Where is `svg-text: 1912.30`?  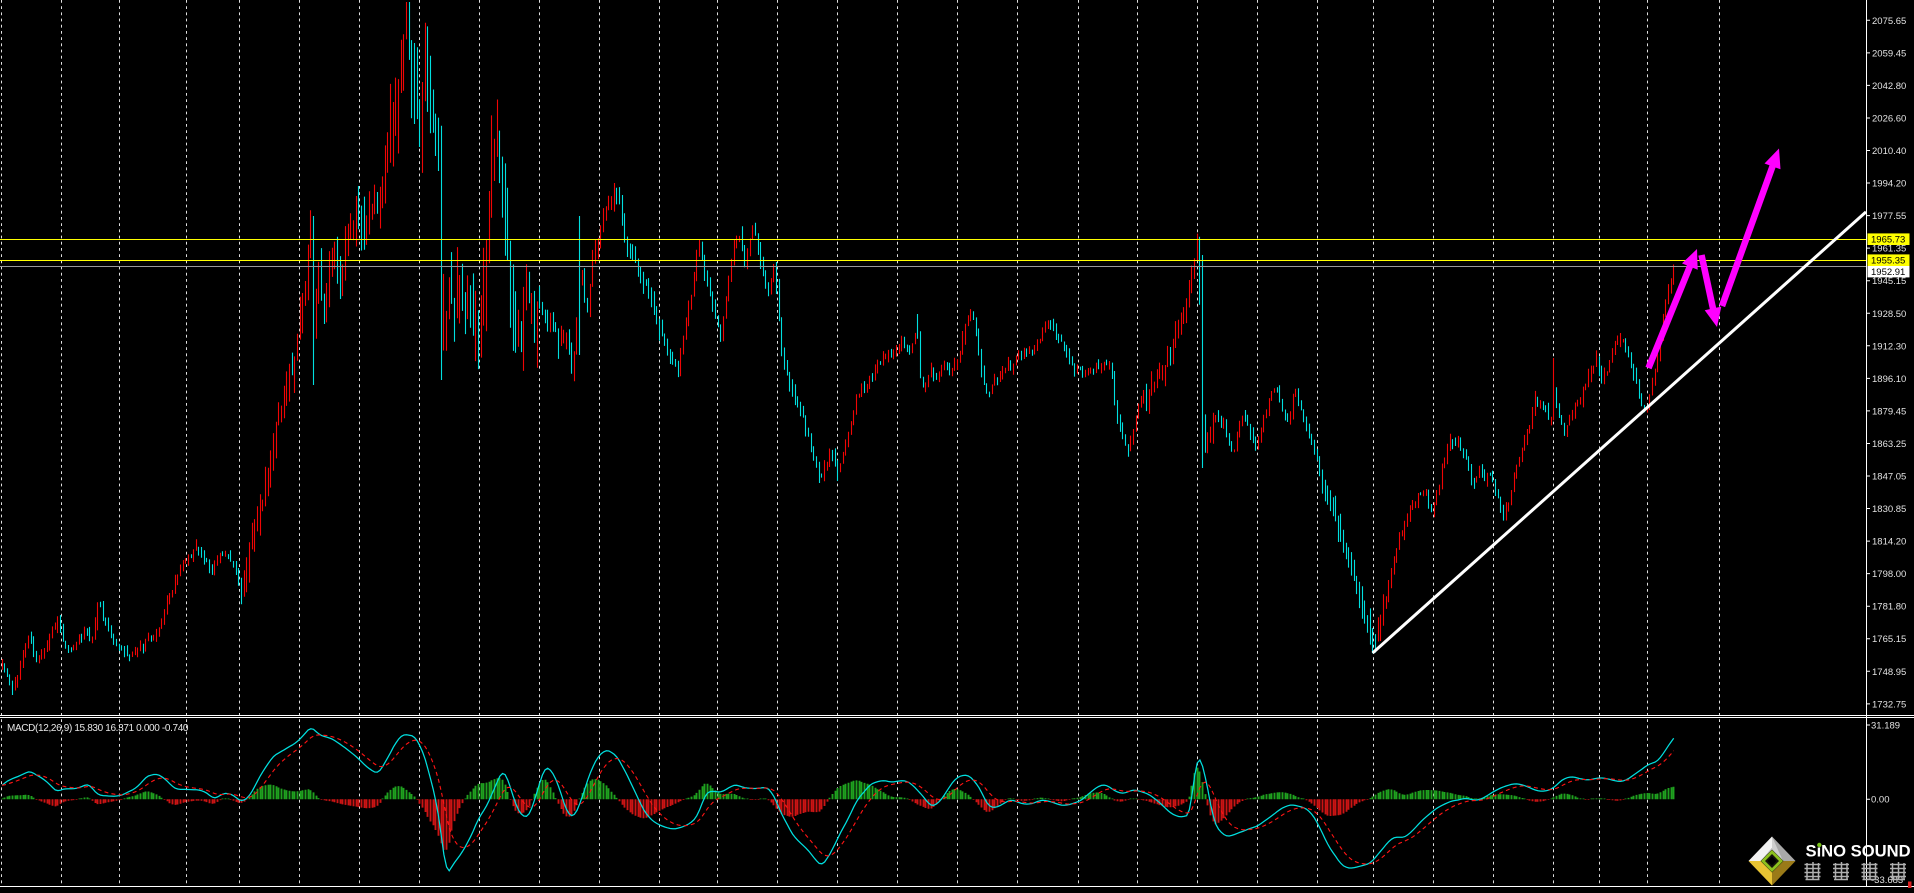
svg-text: 1912.30 is located at coordinates (1889, 346).